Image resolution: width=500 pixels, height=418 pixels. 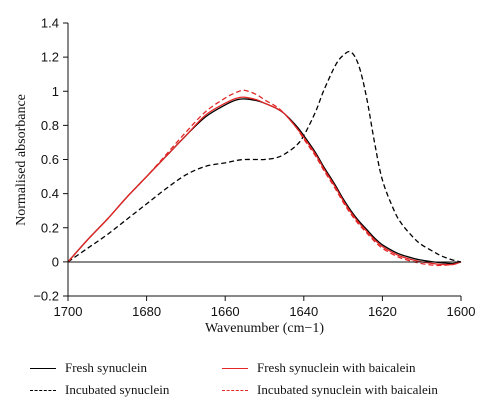 What do you see at coordinates (46, 296) in the screenshot?
I see `y-tick-label: −0.2` at bounding box center [46, 296].